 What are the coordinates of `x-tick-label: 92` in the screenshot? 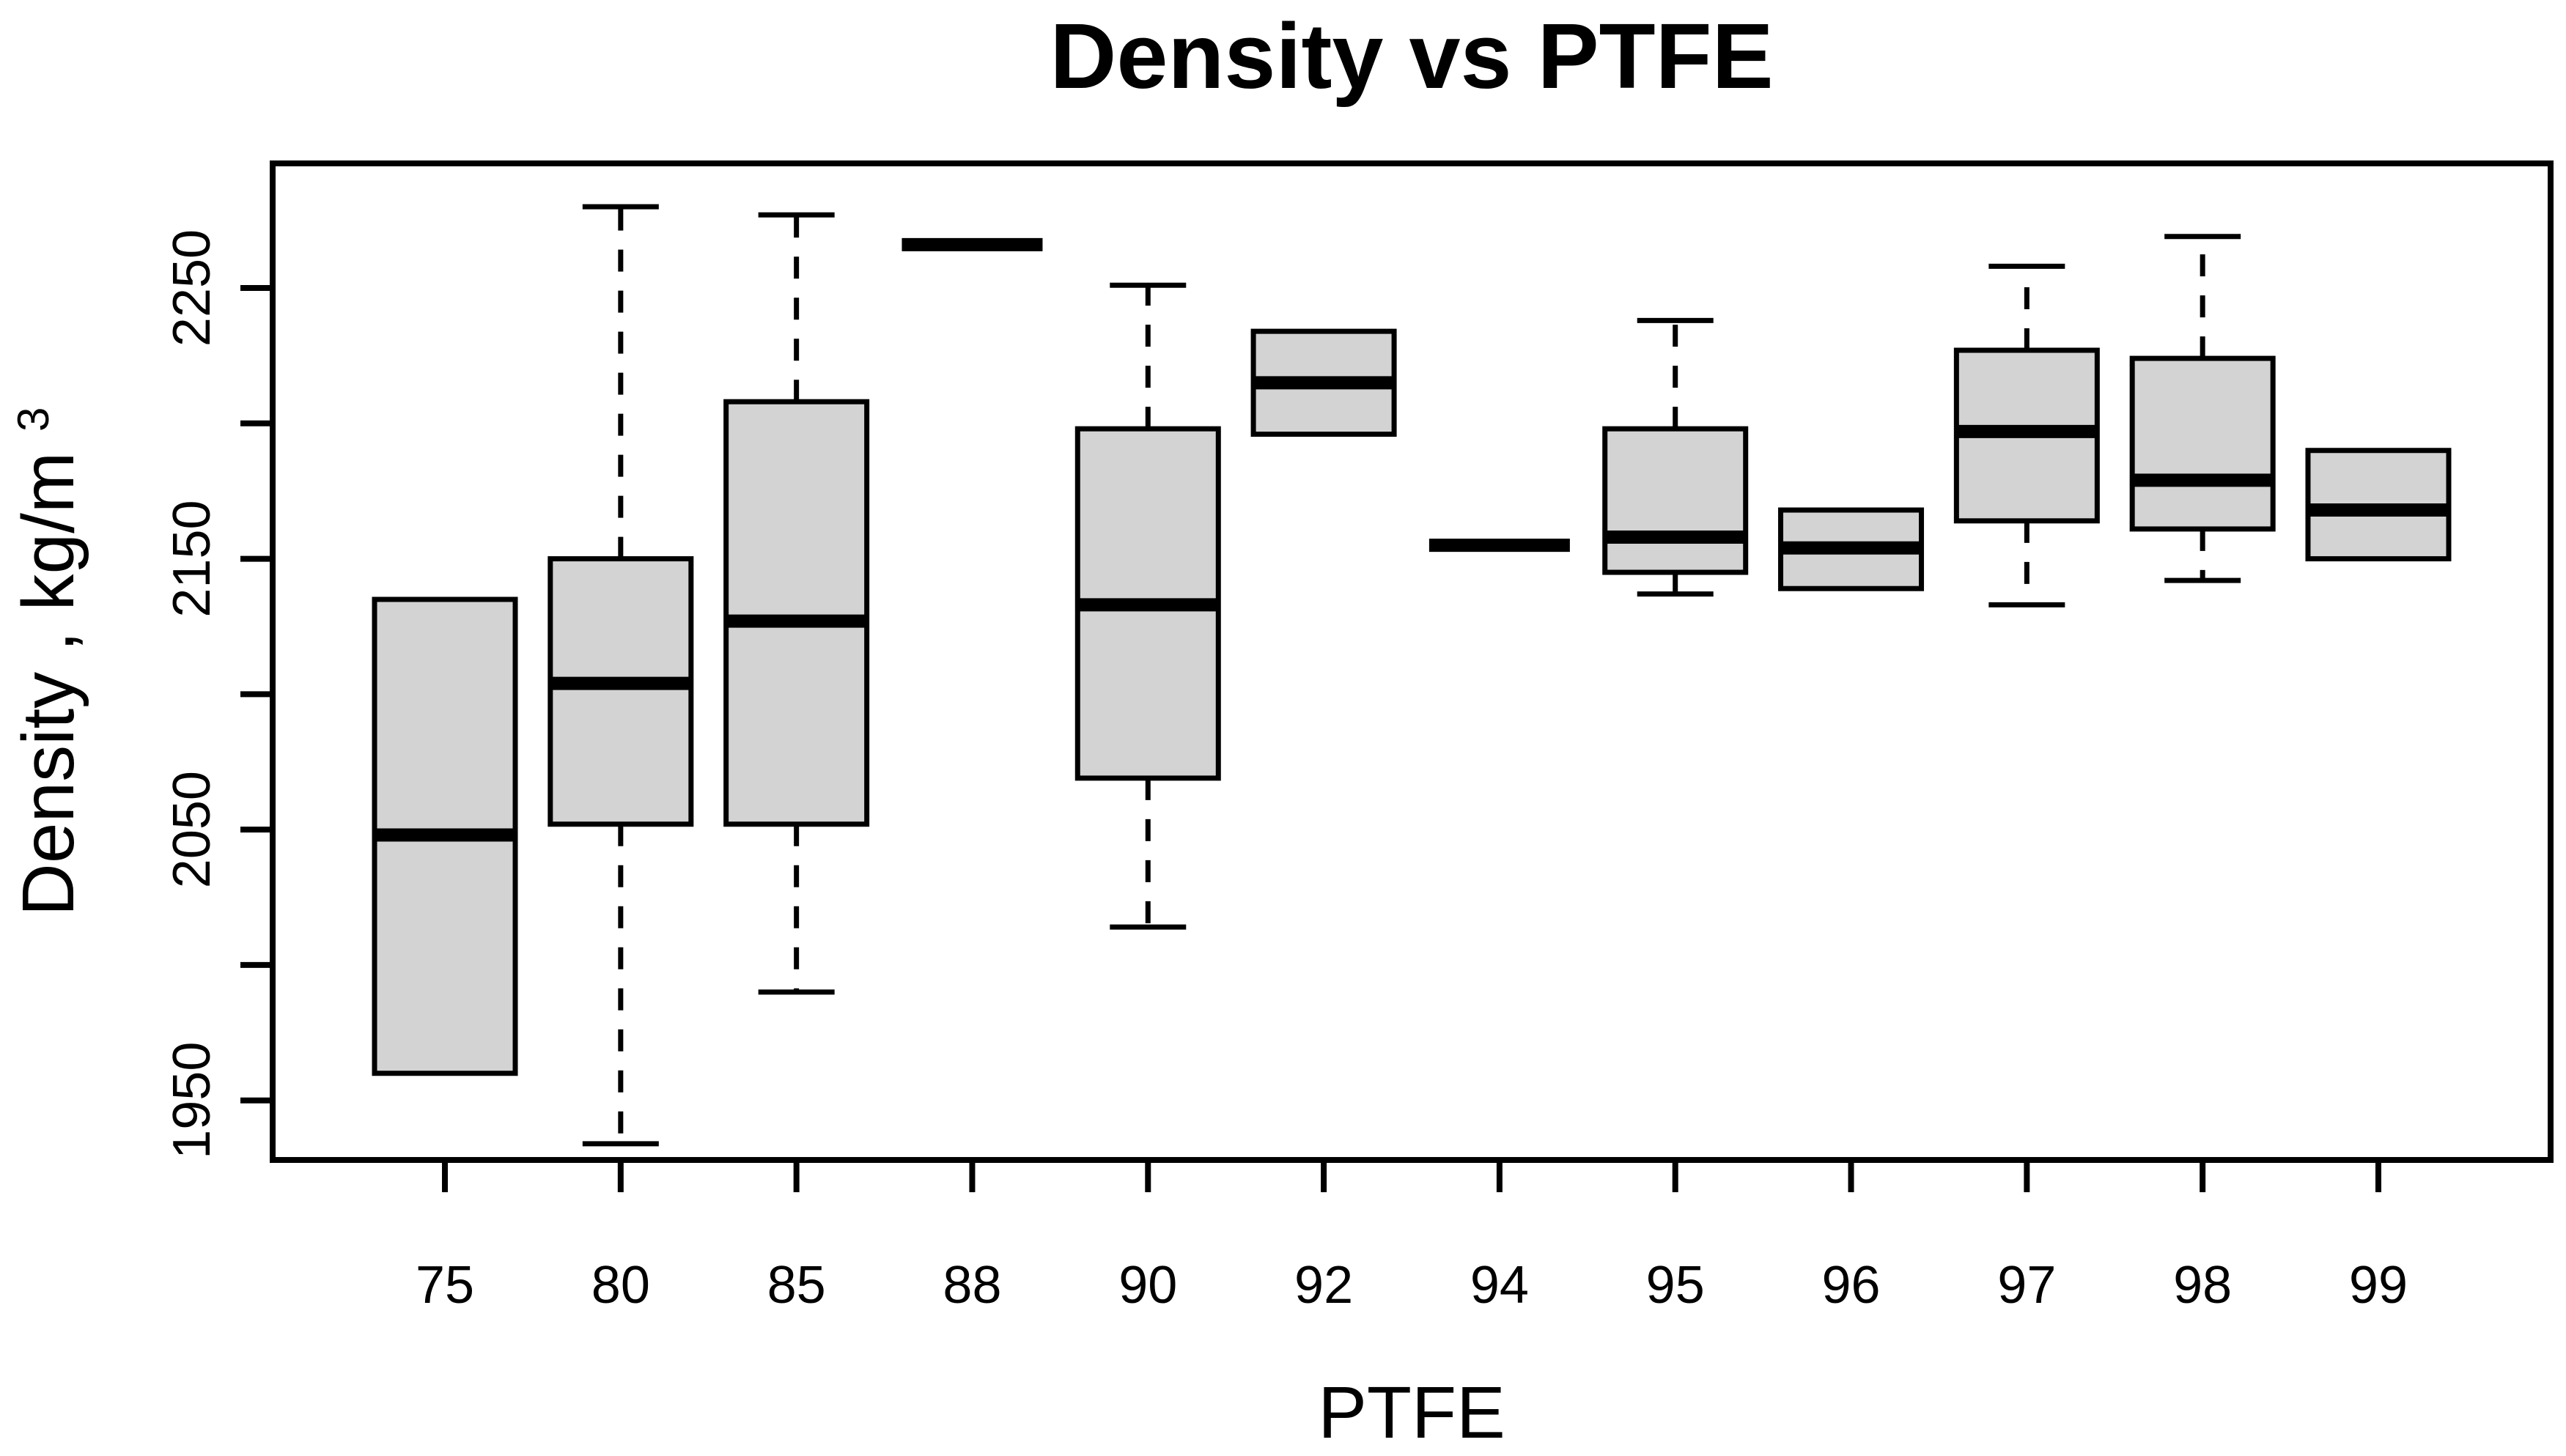 It's located at (1323, 1285).